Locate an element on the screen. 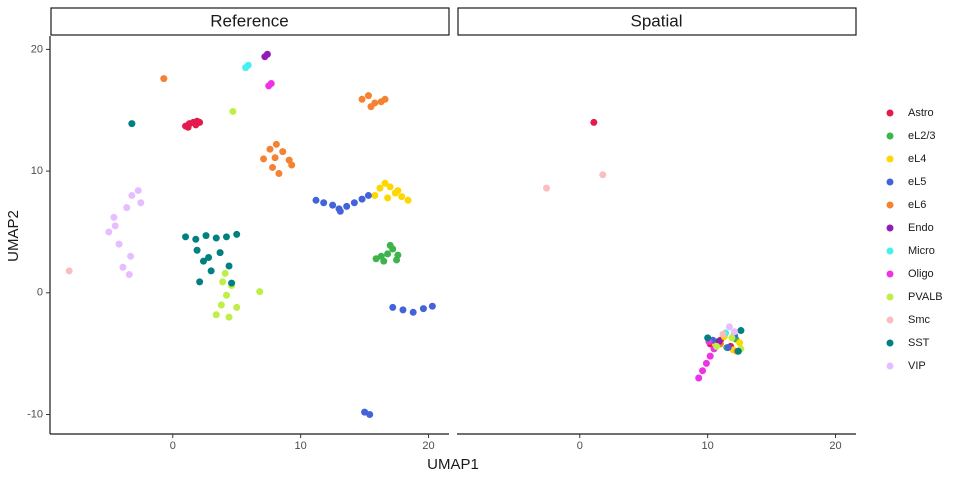 The height and width of the screenshot is (480, 960). legend-label: Endo is located at coordinates (921, 228).